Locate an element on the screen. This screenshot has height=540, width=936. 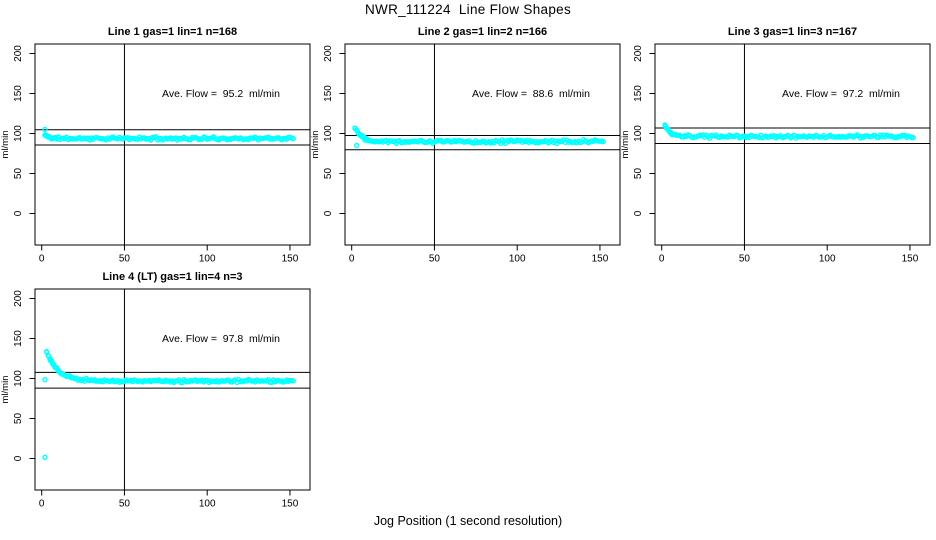
panel-title-3: Line 3 gas=1 lin=3 n=167 is located at coordinates (792, 32).